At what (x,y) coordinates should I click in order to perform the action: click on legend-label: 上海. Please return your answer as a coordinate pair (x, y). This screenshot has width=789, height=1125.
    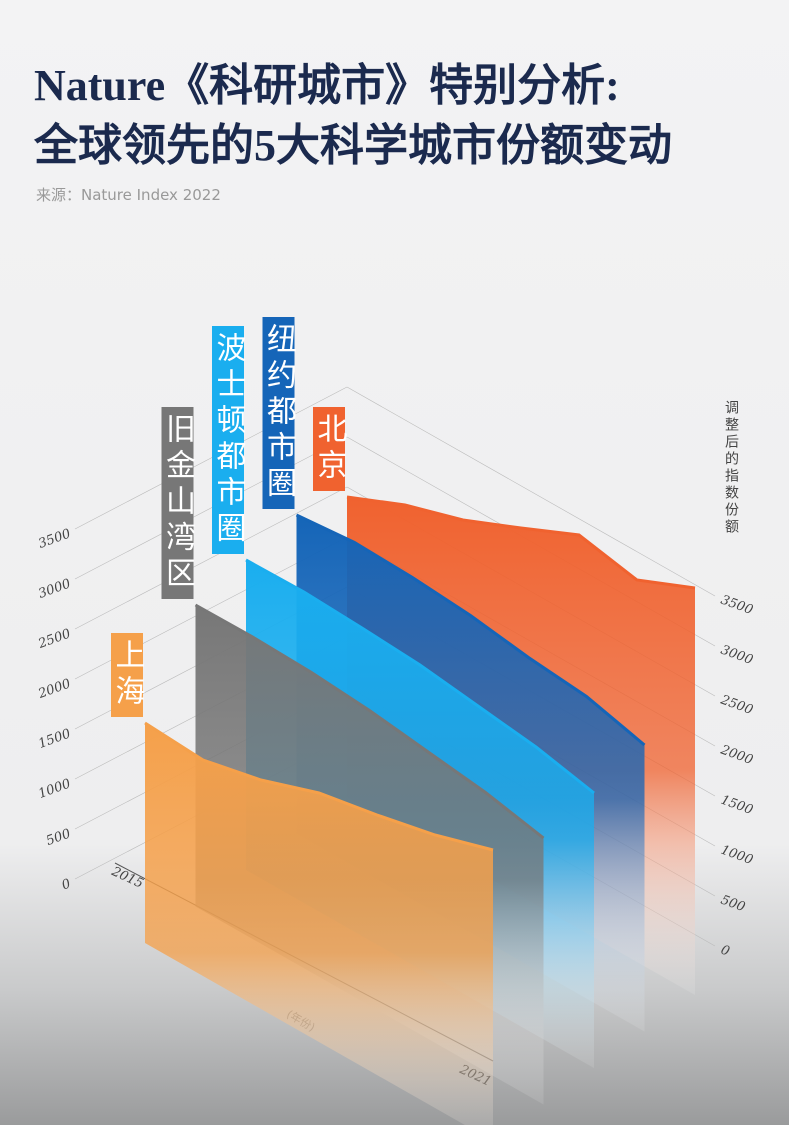
    Looking at the image, I should click on (127, 675).